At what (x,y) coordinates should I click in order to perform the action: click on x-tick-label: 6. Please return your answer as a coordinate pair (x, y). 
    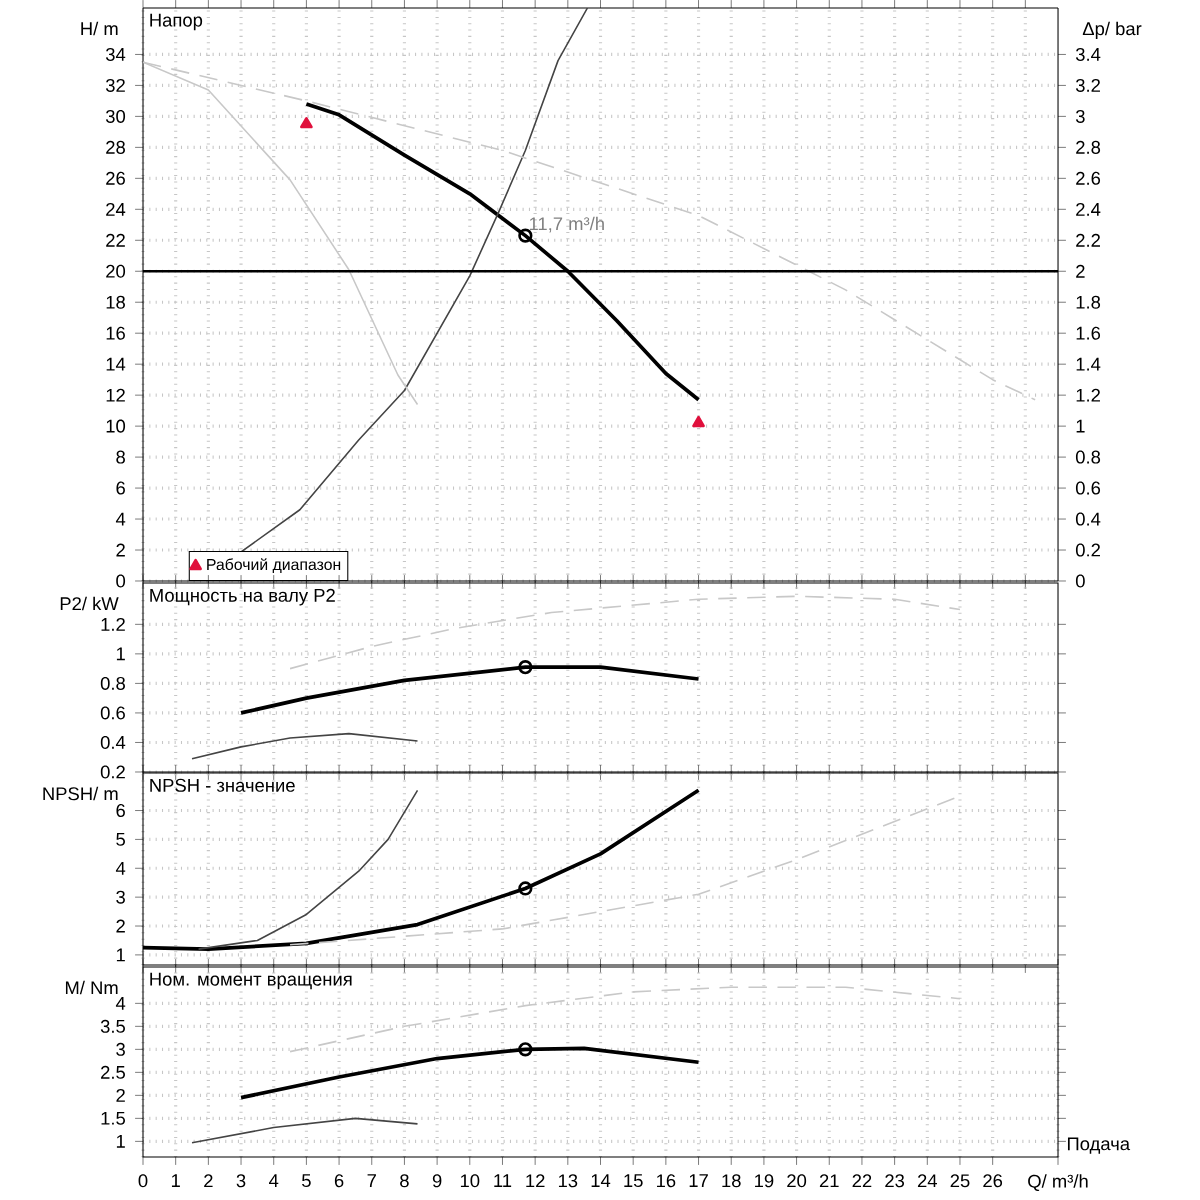
    Looking at the image, I should click on (339, 1181).